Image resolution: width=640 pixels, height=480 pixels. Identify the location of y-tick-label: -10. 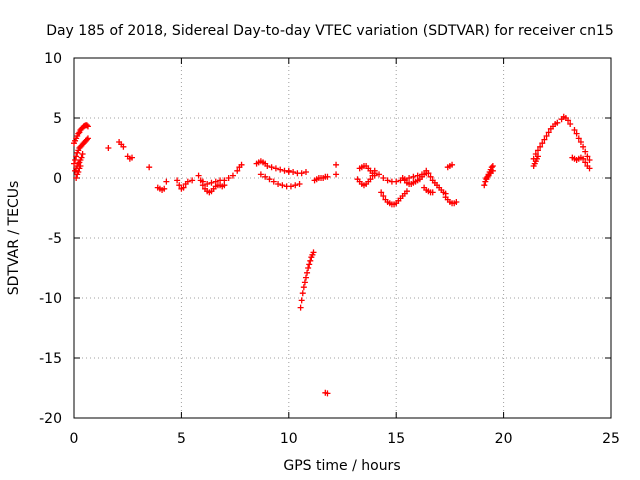
(50, 299).